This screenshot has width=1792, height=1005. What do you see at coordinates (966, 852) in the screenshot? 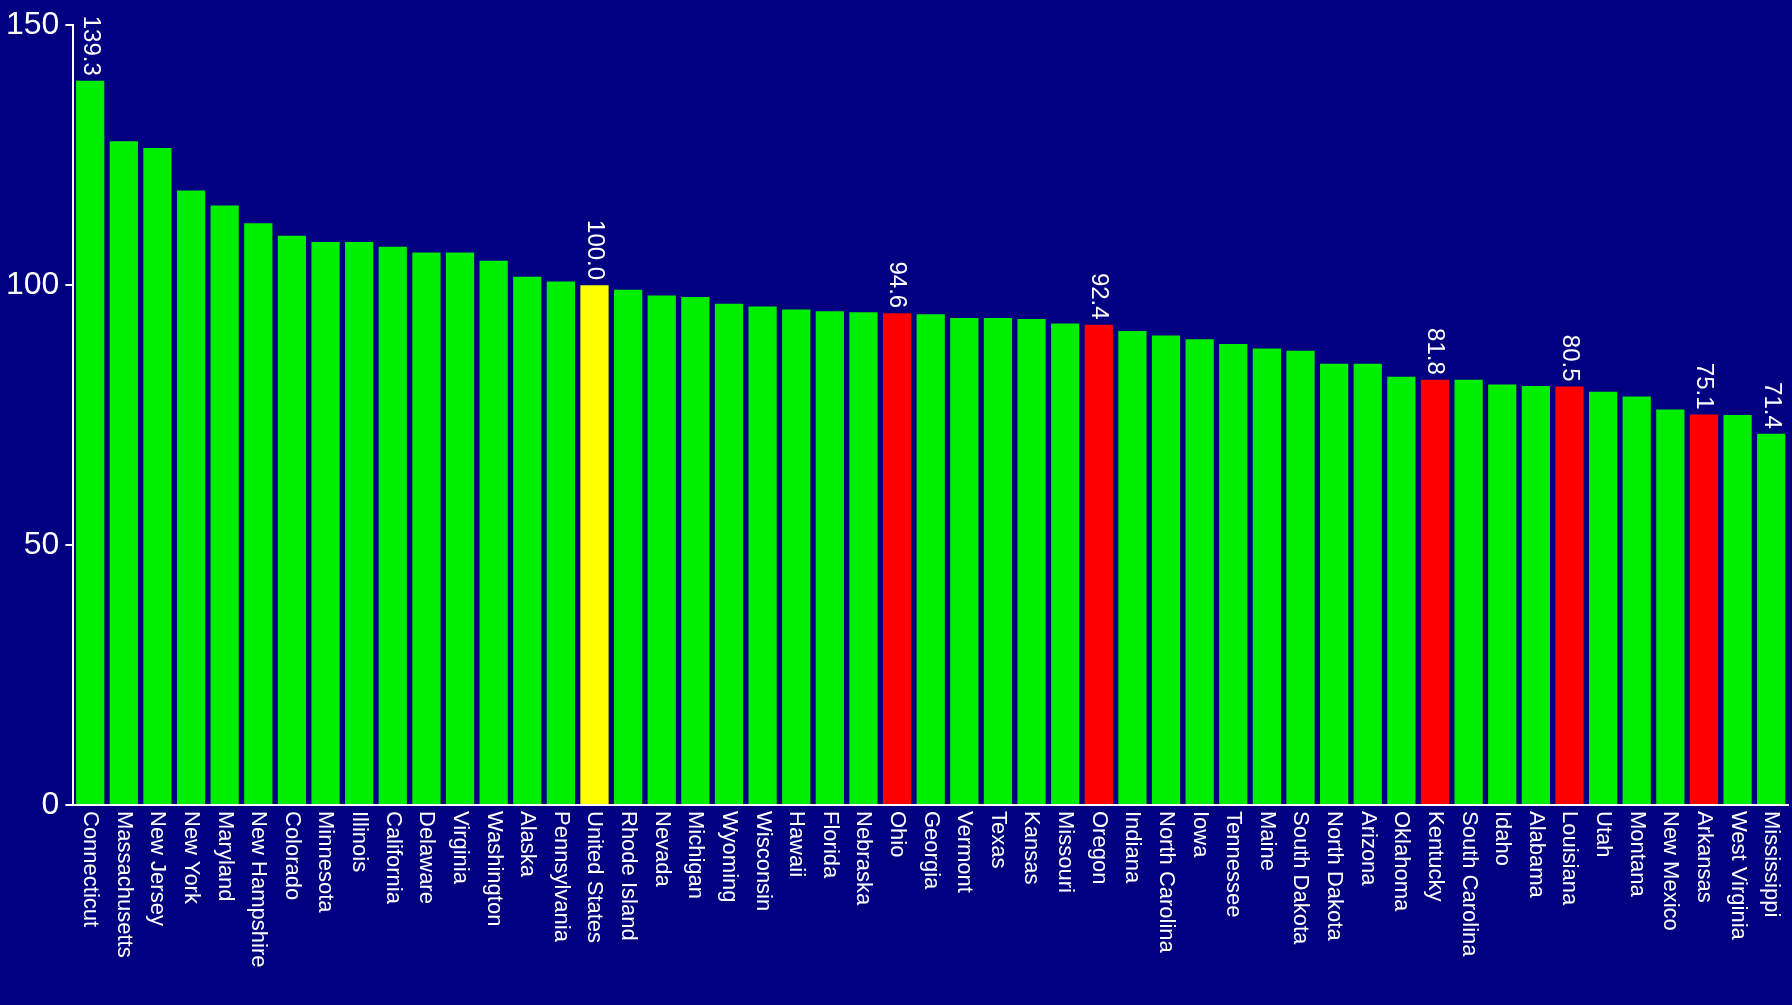
I see `x-tick-label: Vermont` at bounding box center [966, 852].